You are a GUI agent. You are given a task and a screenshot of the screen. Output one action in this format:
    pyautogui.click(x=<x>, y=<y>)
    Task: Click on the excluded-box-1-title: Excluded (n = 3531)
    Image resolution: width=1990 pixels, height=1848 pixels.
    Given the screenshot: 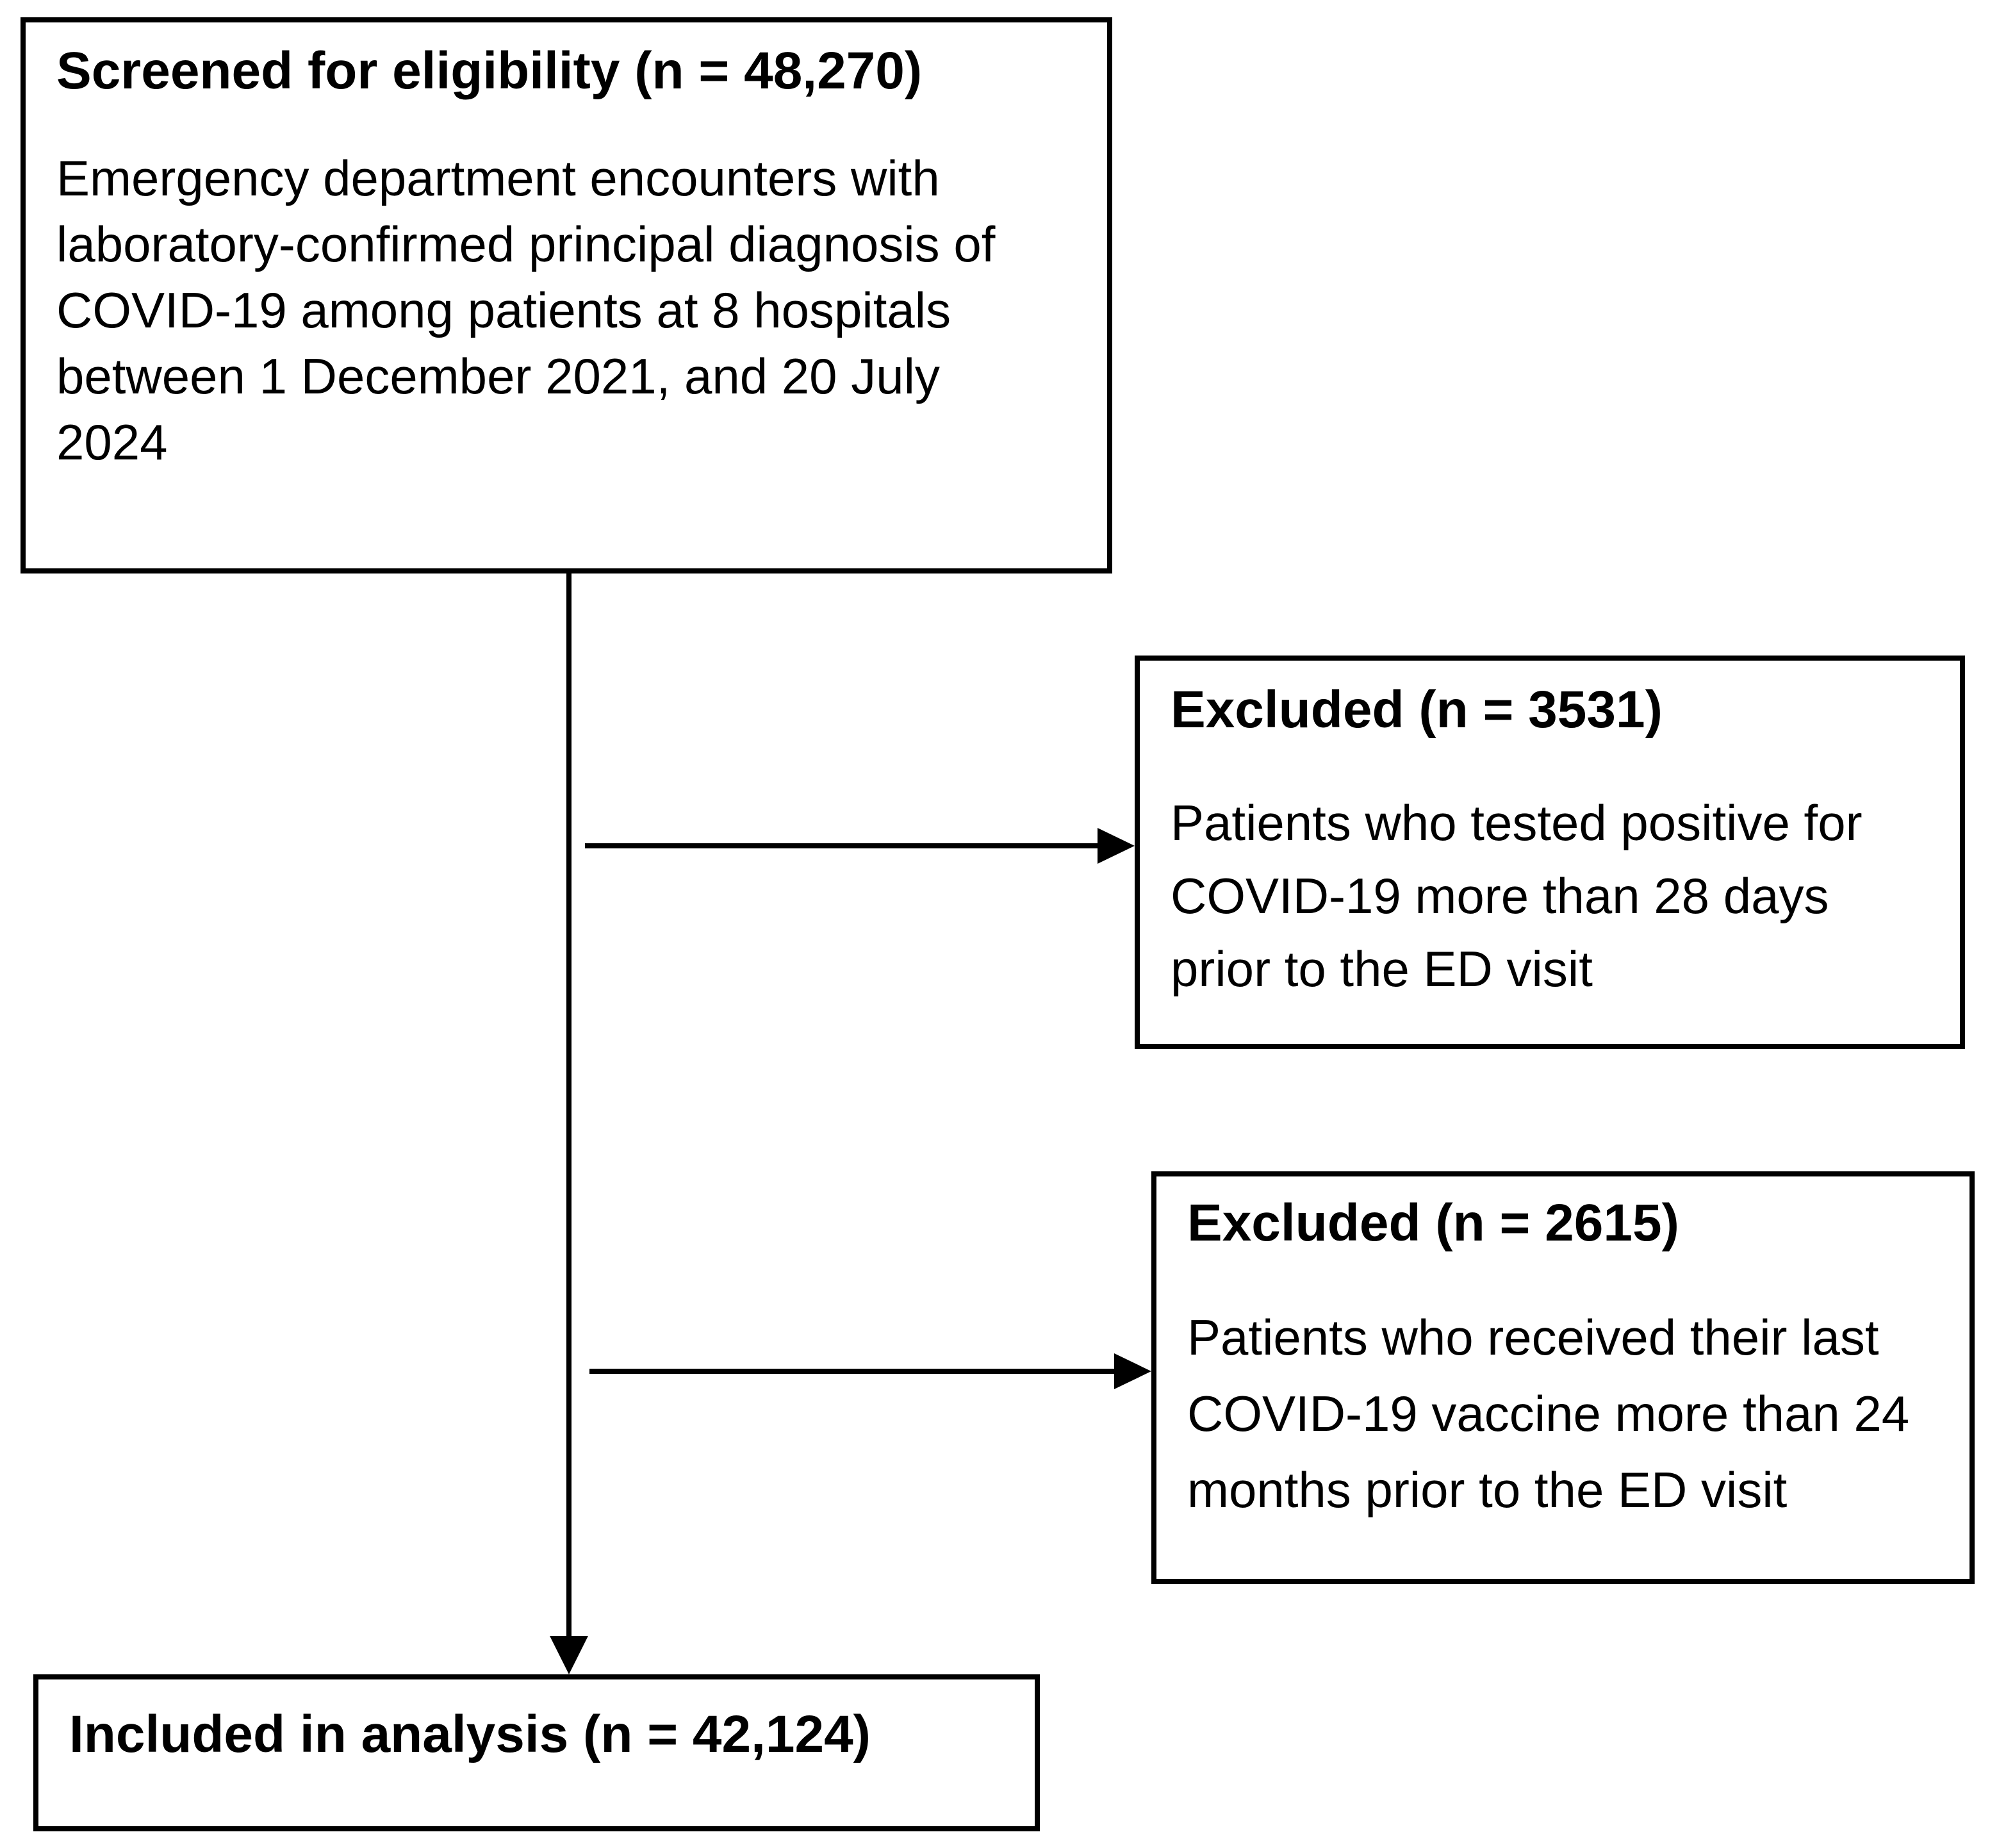 What is the action you would take?
    pyautogui.click(x=1417, y=710)
    